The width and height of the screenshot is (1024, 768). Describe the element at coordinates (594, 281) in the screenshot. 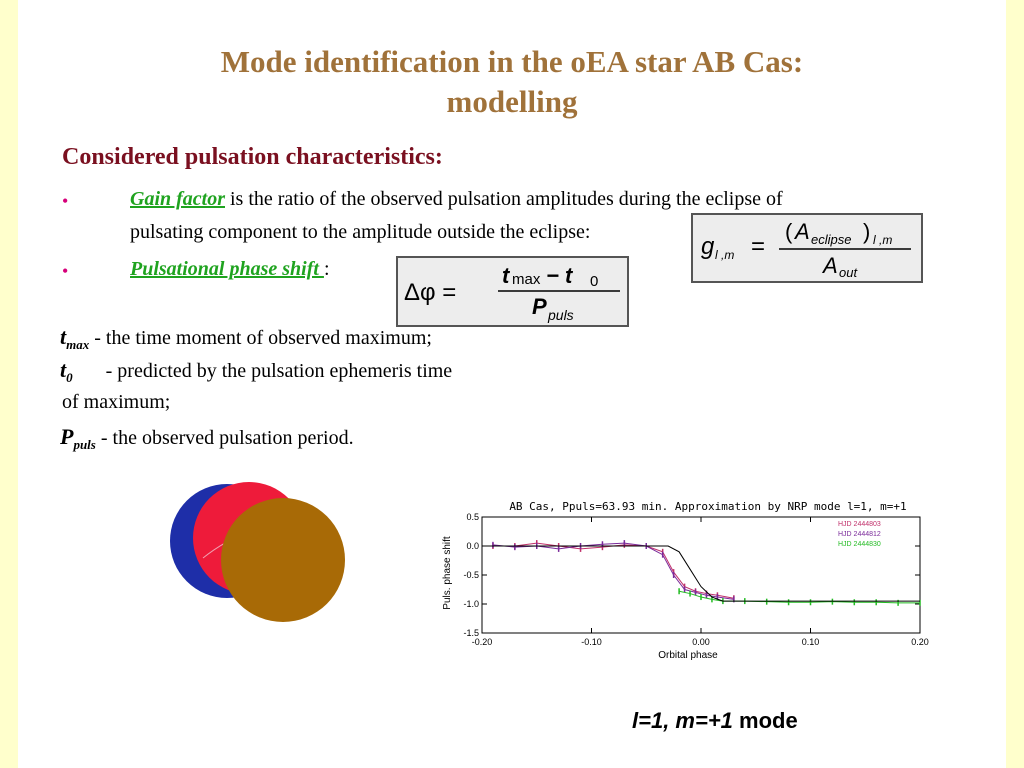

I see `phase-num-sub2: 0` at that location.